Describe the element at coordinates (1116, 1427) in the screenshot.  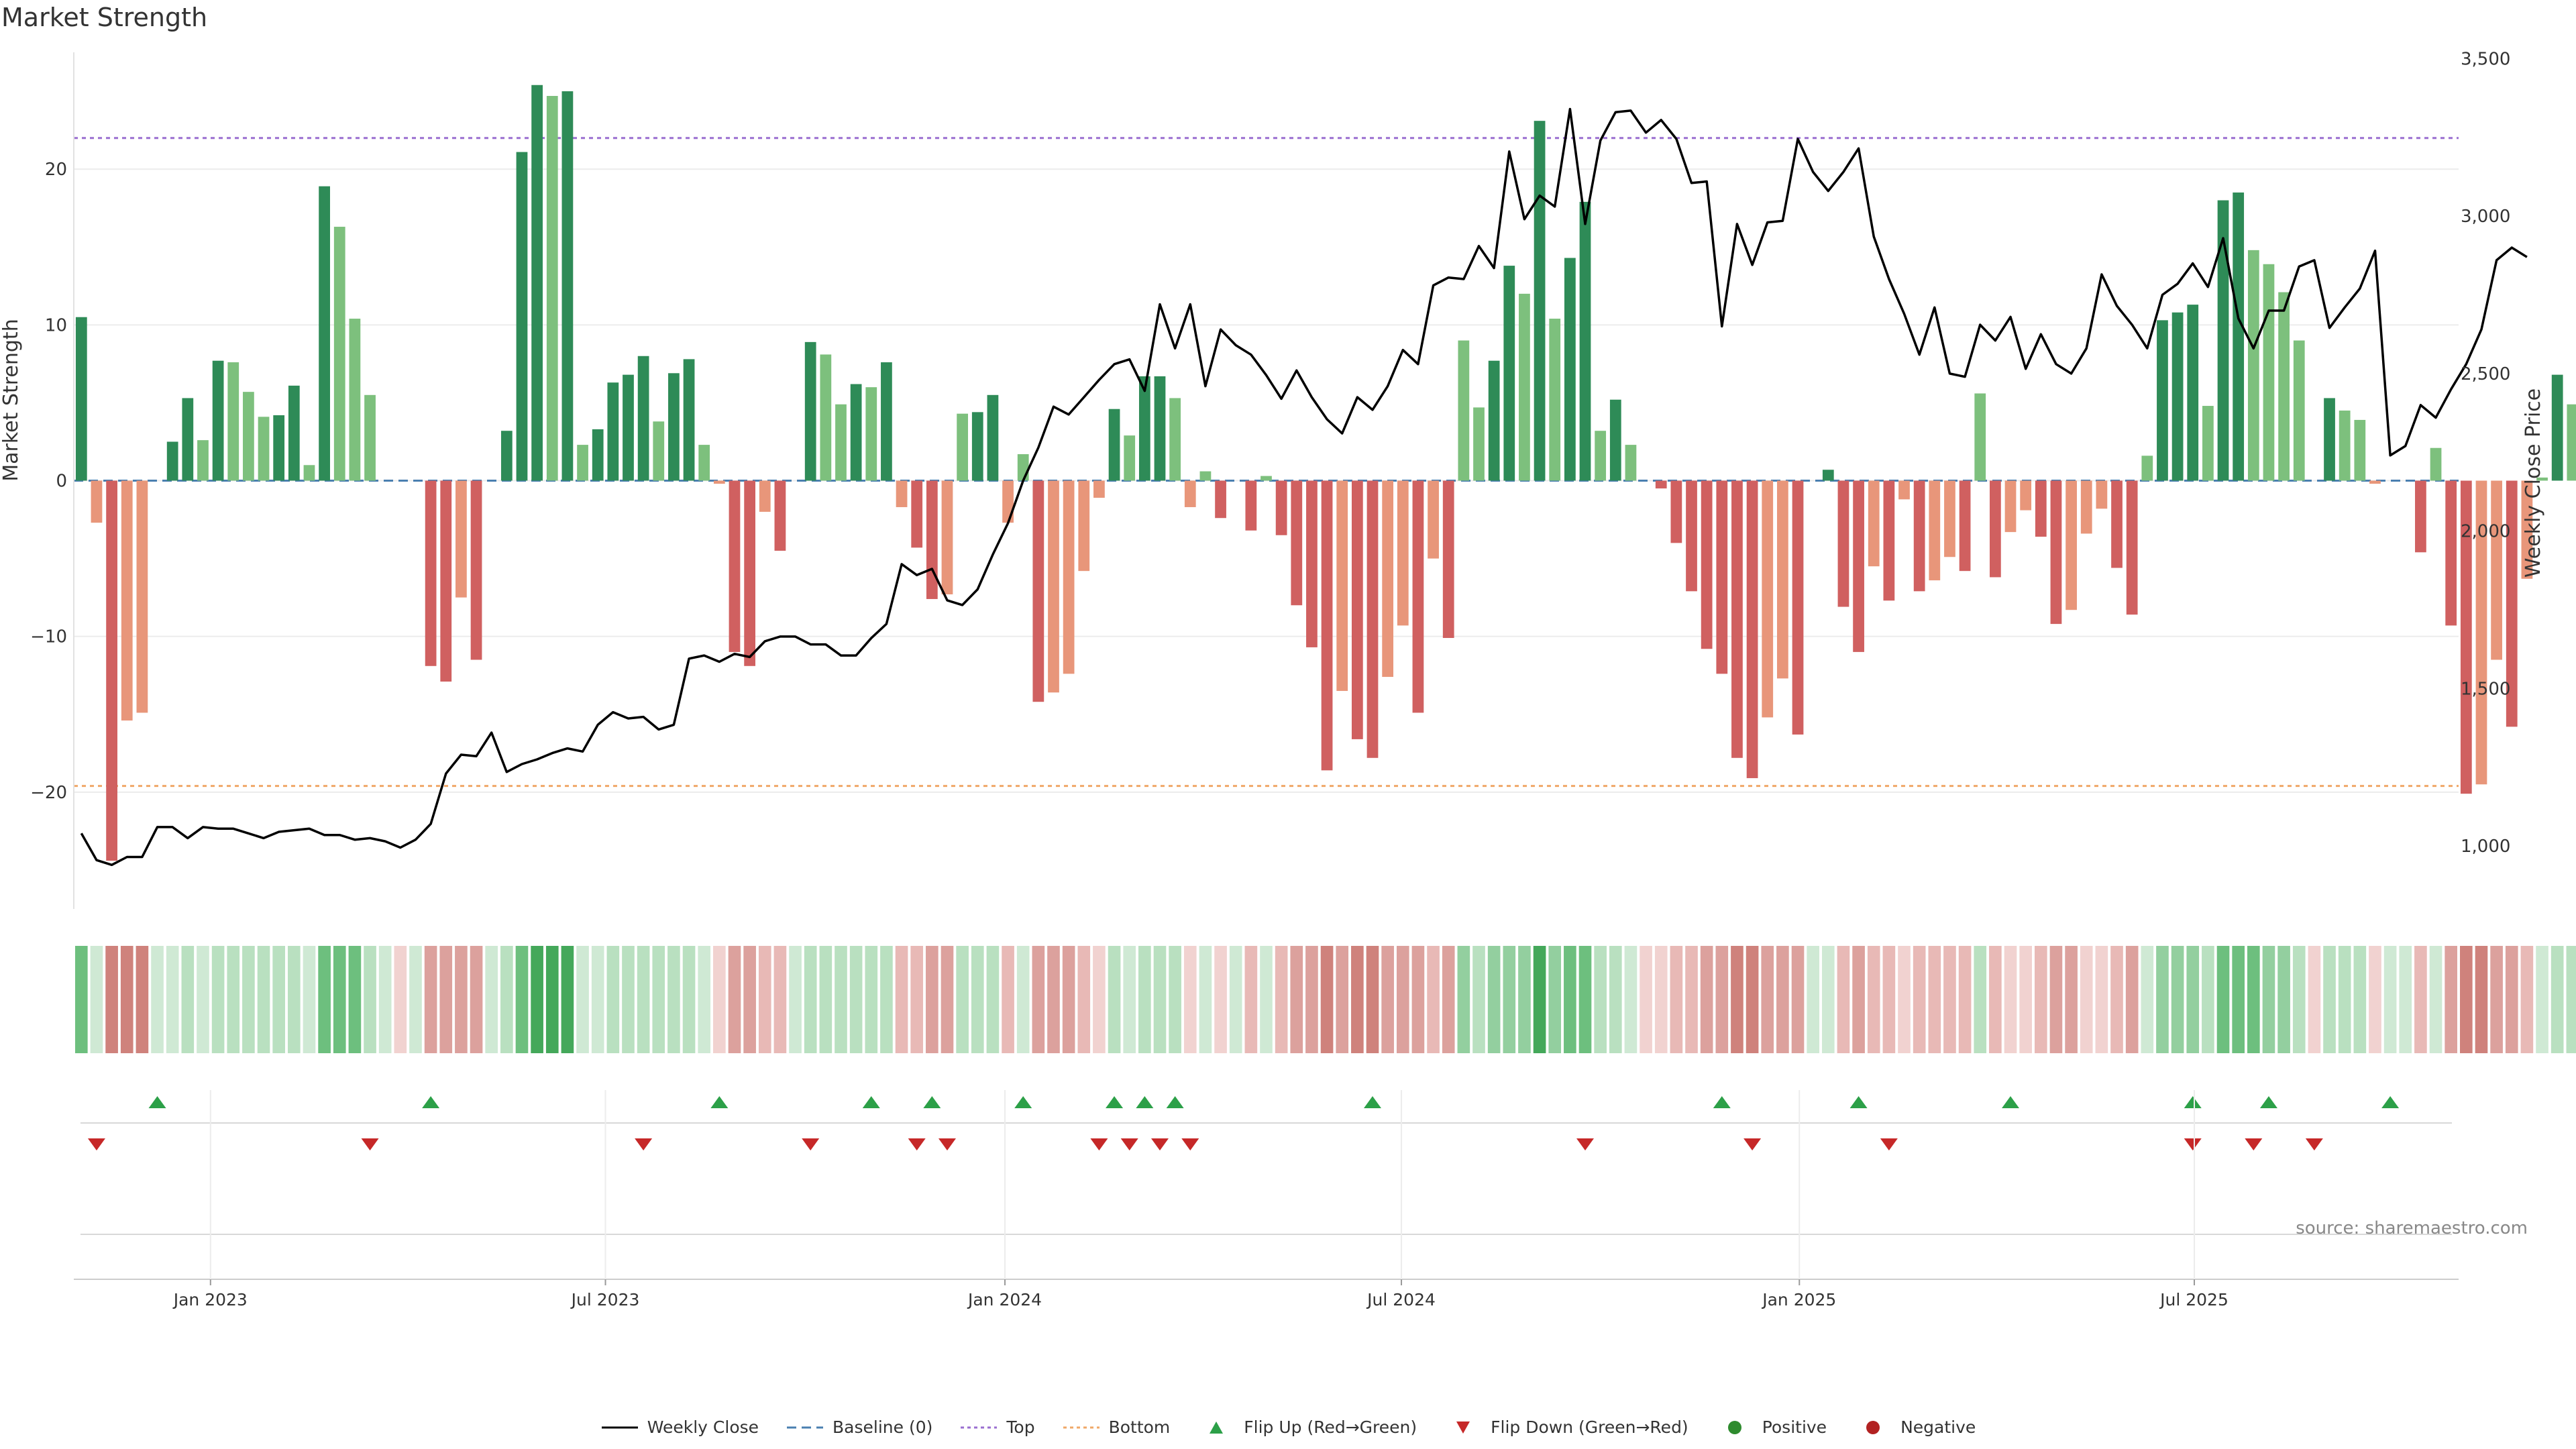
I see `legend-item-bottom: Bottom` at that location.